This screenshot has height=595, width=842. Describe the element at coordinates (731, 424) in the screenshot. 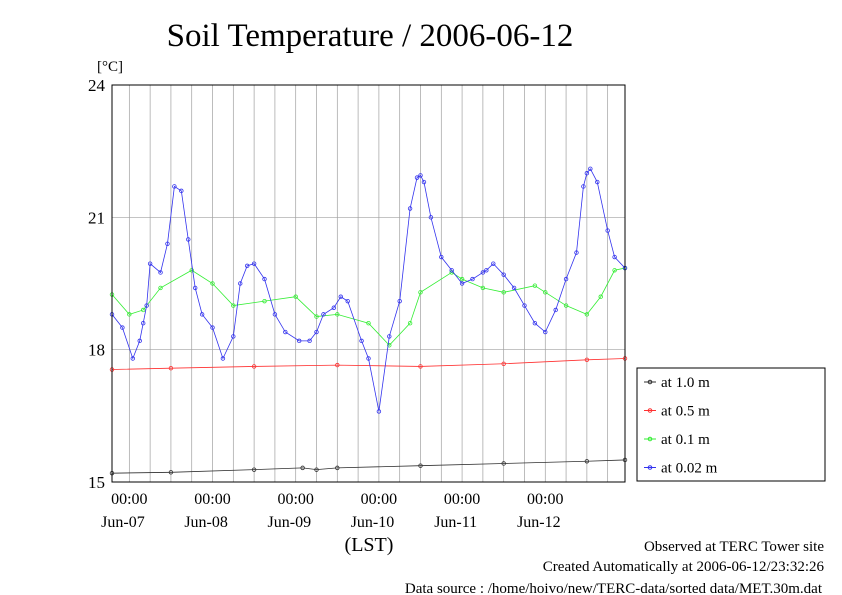

I see `legend: at 1.0 m at 0.5 m at 0.1 m at 0.02 m` at that location.